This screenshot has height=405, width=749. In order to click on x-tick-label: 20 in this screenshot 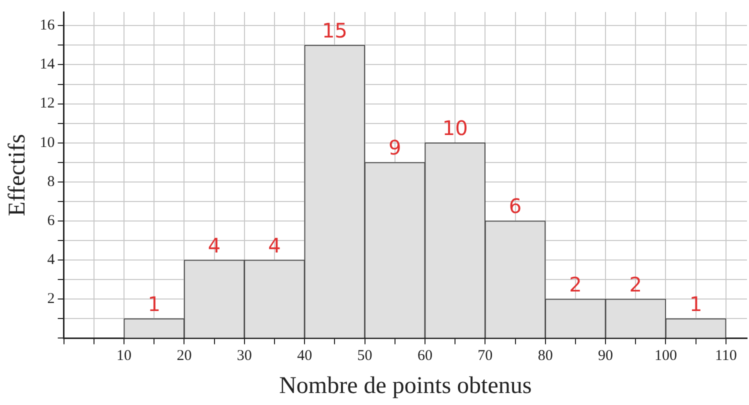, I will do `click(184, 356)`.